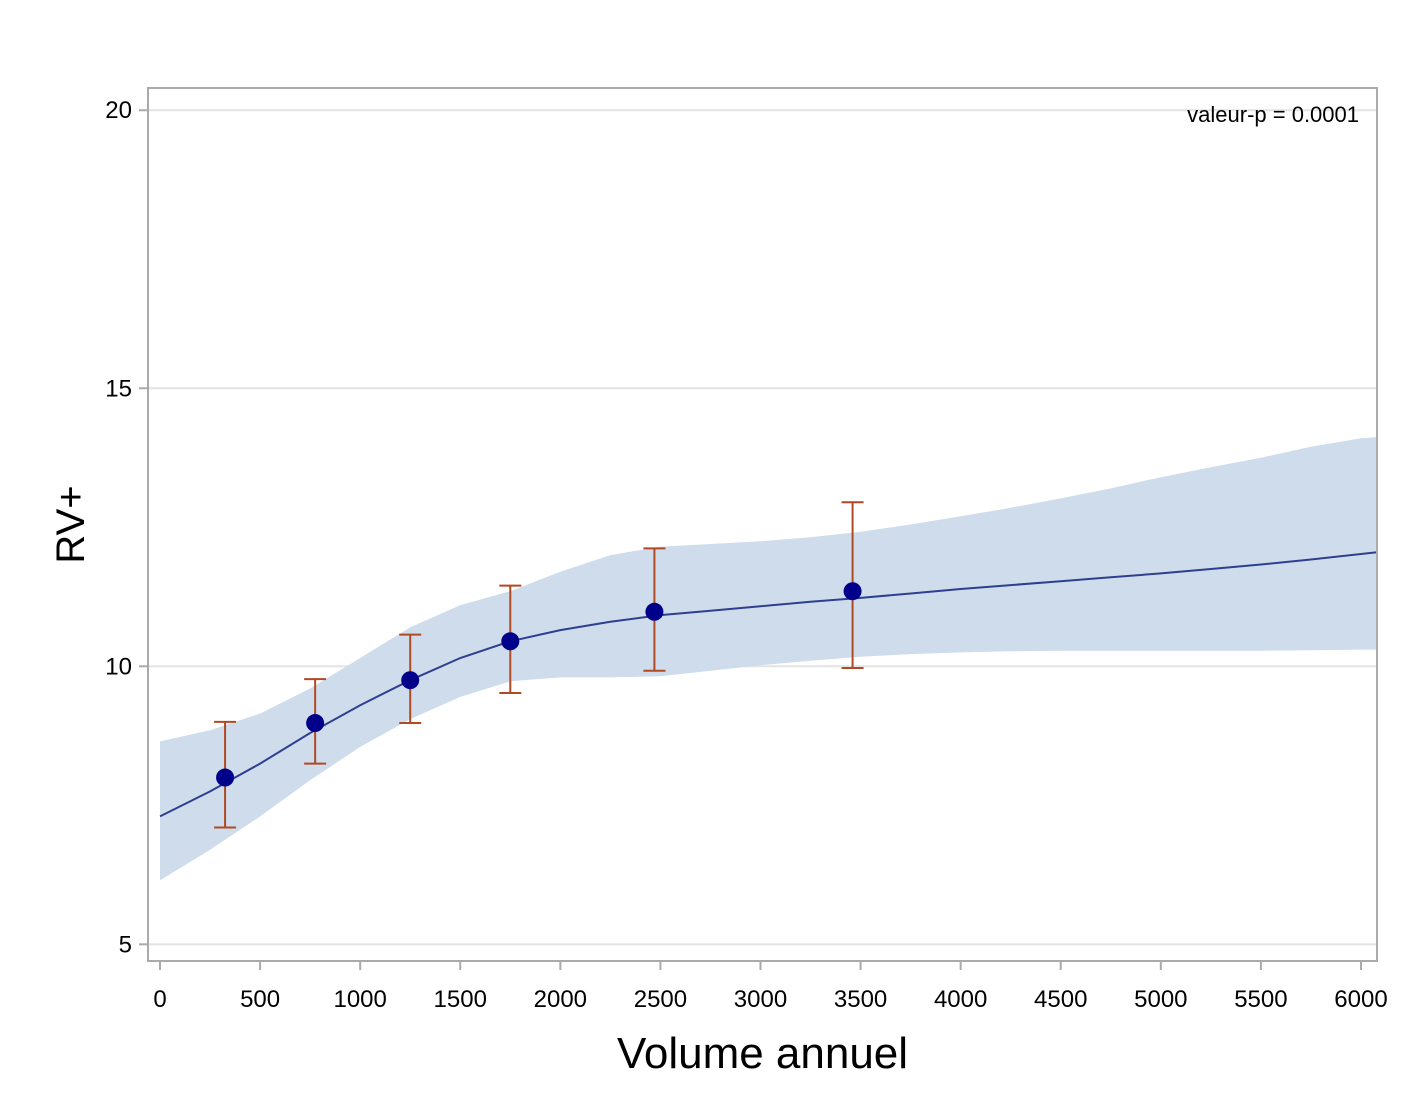 This screenshot has width=1408, height=1096. Describe the element at coordinates (1160, 999) in the screenshot. I see `x-tick-label-10: 5000` at that location.